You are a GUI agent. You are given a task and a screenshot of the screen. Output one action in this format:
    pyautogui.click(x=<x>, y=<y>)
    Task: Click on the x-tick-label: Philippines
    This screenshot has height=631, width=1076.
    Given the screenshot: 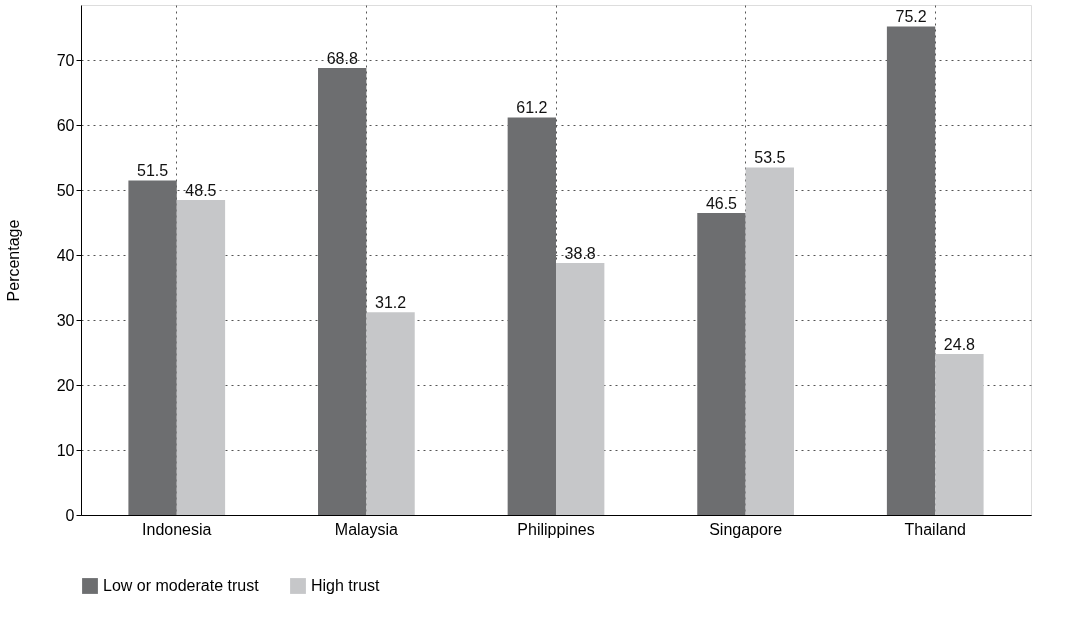 What is the action you would take?
    pyautogui.click(x=556, y=529)
    